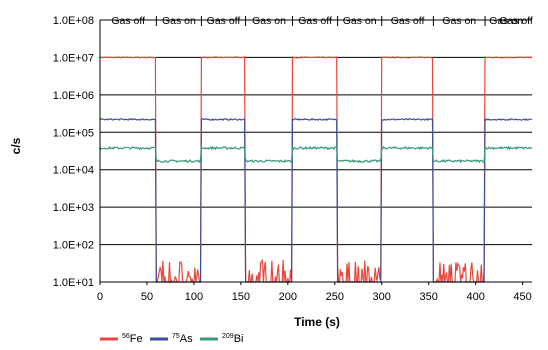 The height and width of the screenshot is (350, 548). I want to click on legend-element: Bi, so click(239, 339).